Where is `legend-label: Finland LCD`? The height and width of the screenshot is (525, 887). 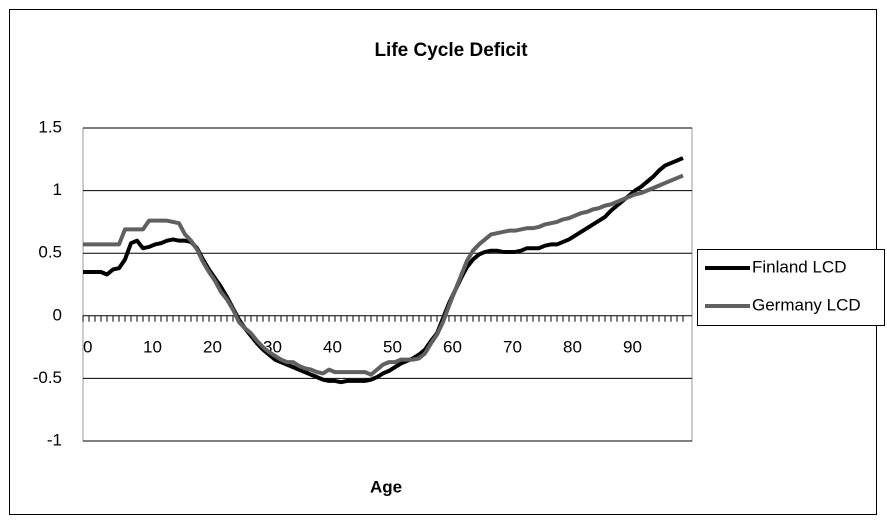
legend-label: Finland LCD is located at coordinates (799, 266).